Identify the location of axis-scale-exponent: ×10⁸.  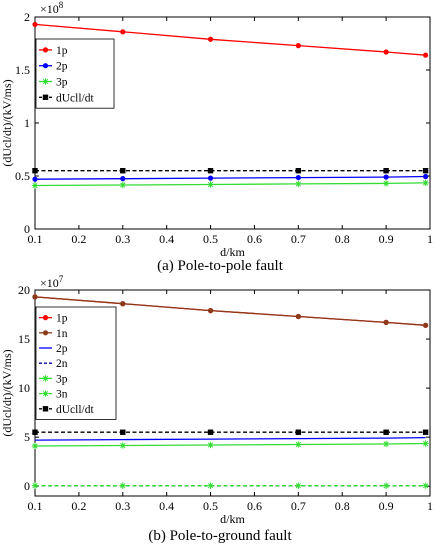
(52, 8).